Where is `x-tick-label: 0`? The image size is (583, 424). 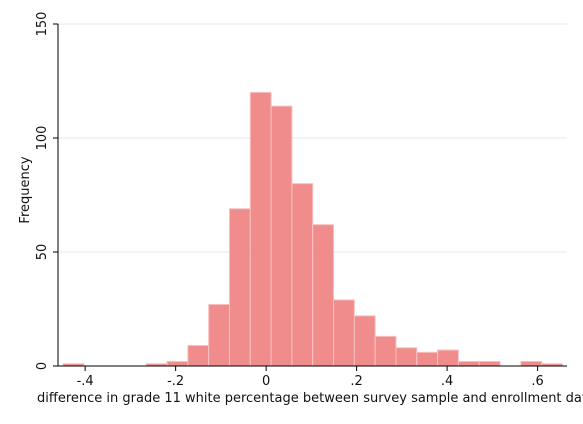
x-tick-label: 0 is located at coordinates (266, 381).